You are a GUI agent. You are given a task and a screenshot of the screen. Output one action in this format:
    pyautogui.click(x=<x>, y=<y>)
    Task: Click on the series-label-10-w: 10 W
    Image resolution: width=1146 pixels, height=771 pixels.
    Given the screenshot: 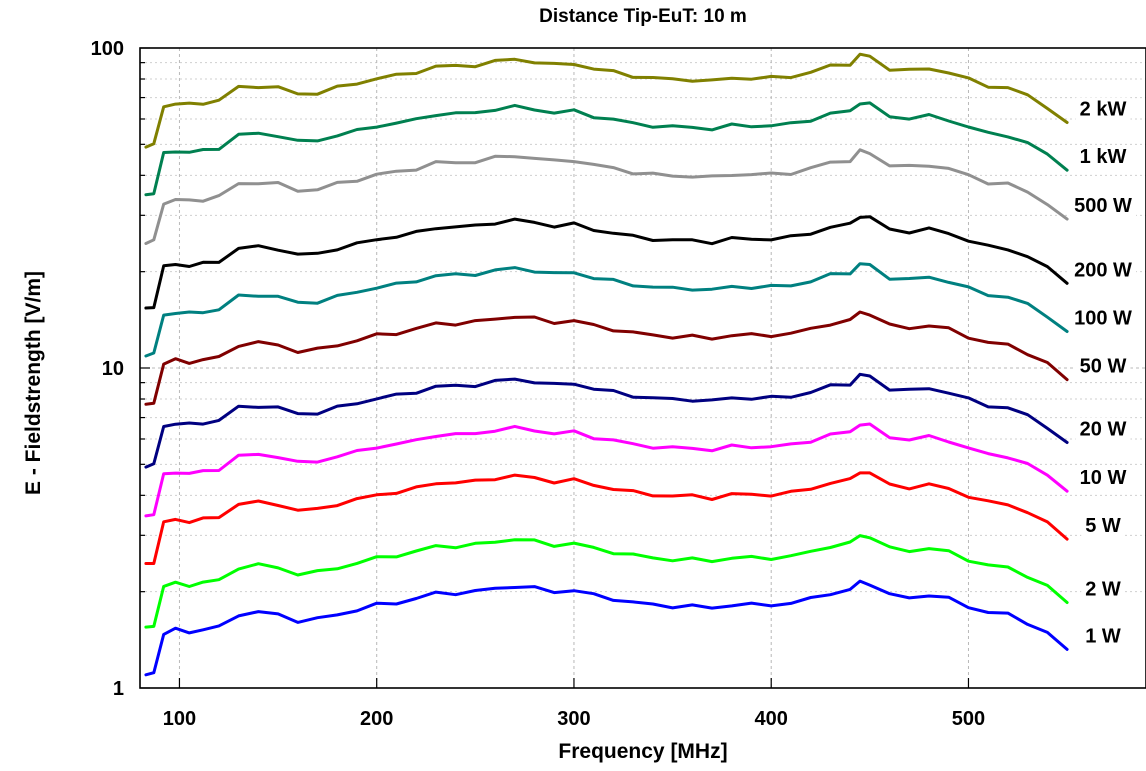 What is the action you would take?
    pyautogui.click(x=1103, y=478)
    